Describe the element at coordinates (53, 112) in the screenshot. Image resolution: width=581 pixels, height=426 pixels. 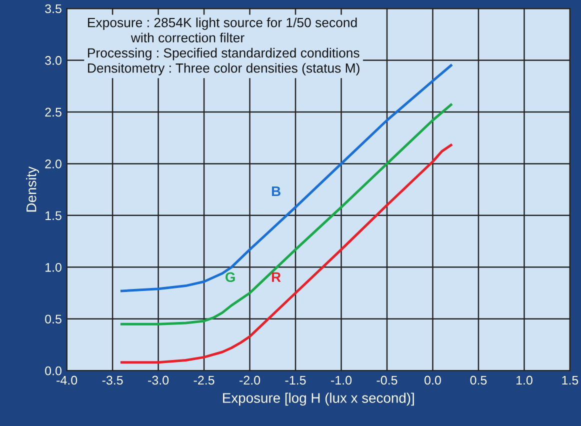
I see `y-tick-label: 2.5` at that location.